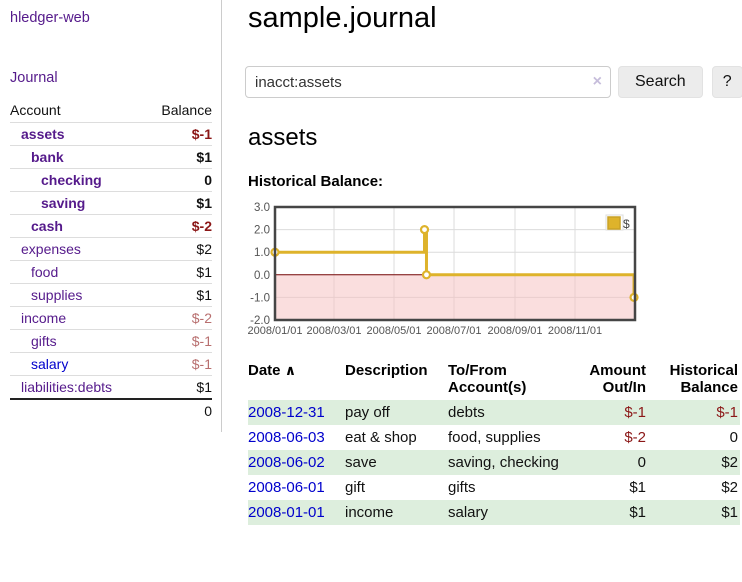 Image resolution: width=742 pixels, height=582 pixels. What do you see at coordinates (262, 231) in the screenshot?
I see `svg-text: 2.0` at bounding box center [262, 231].